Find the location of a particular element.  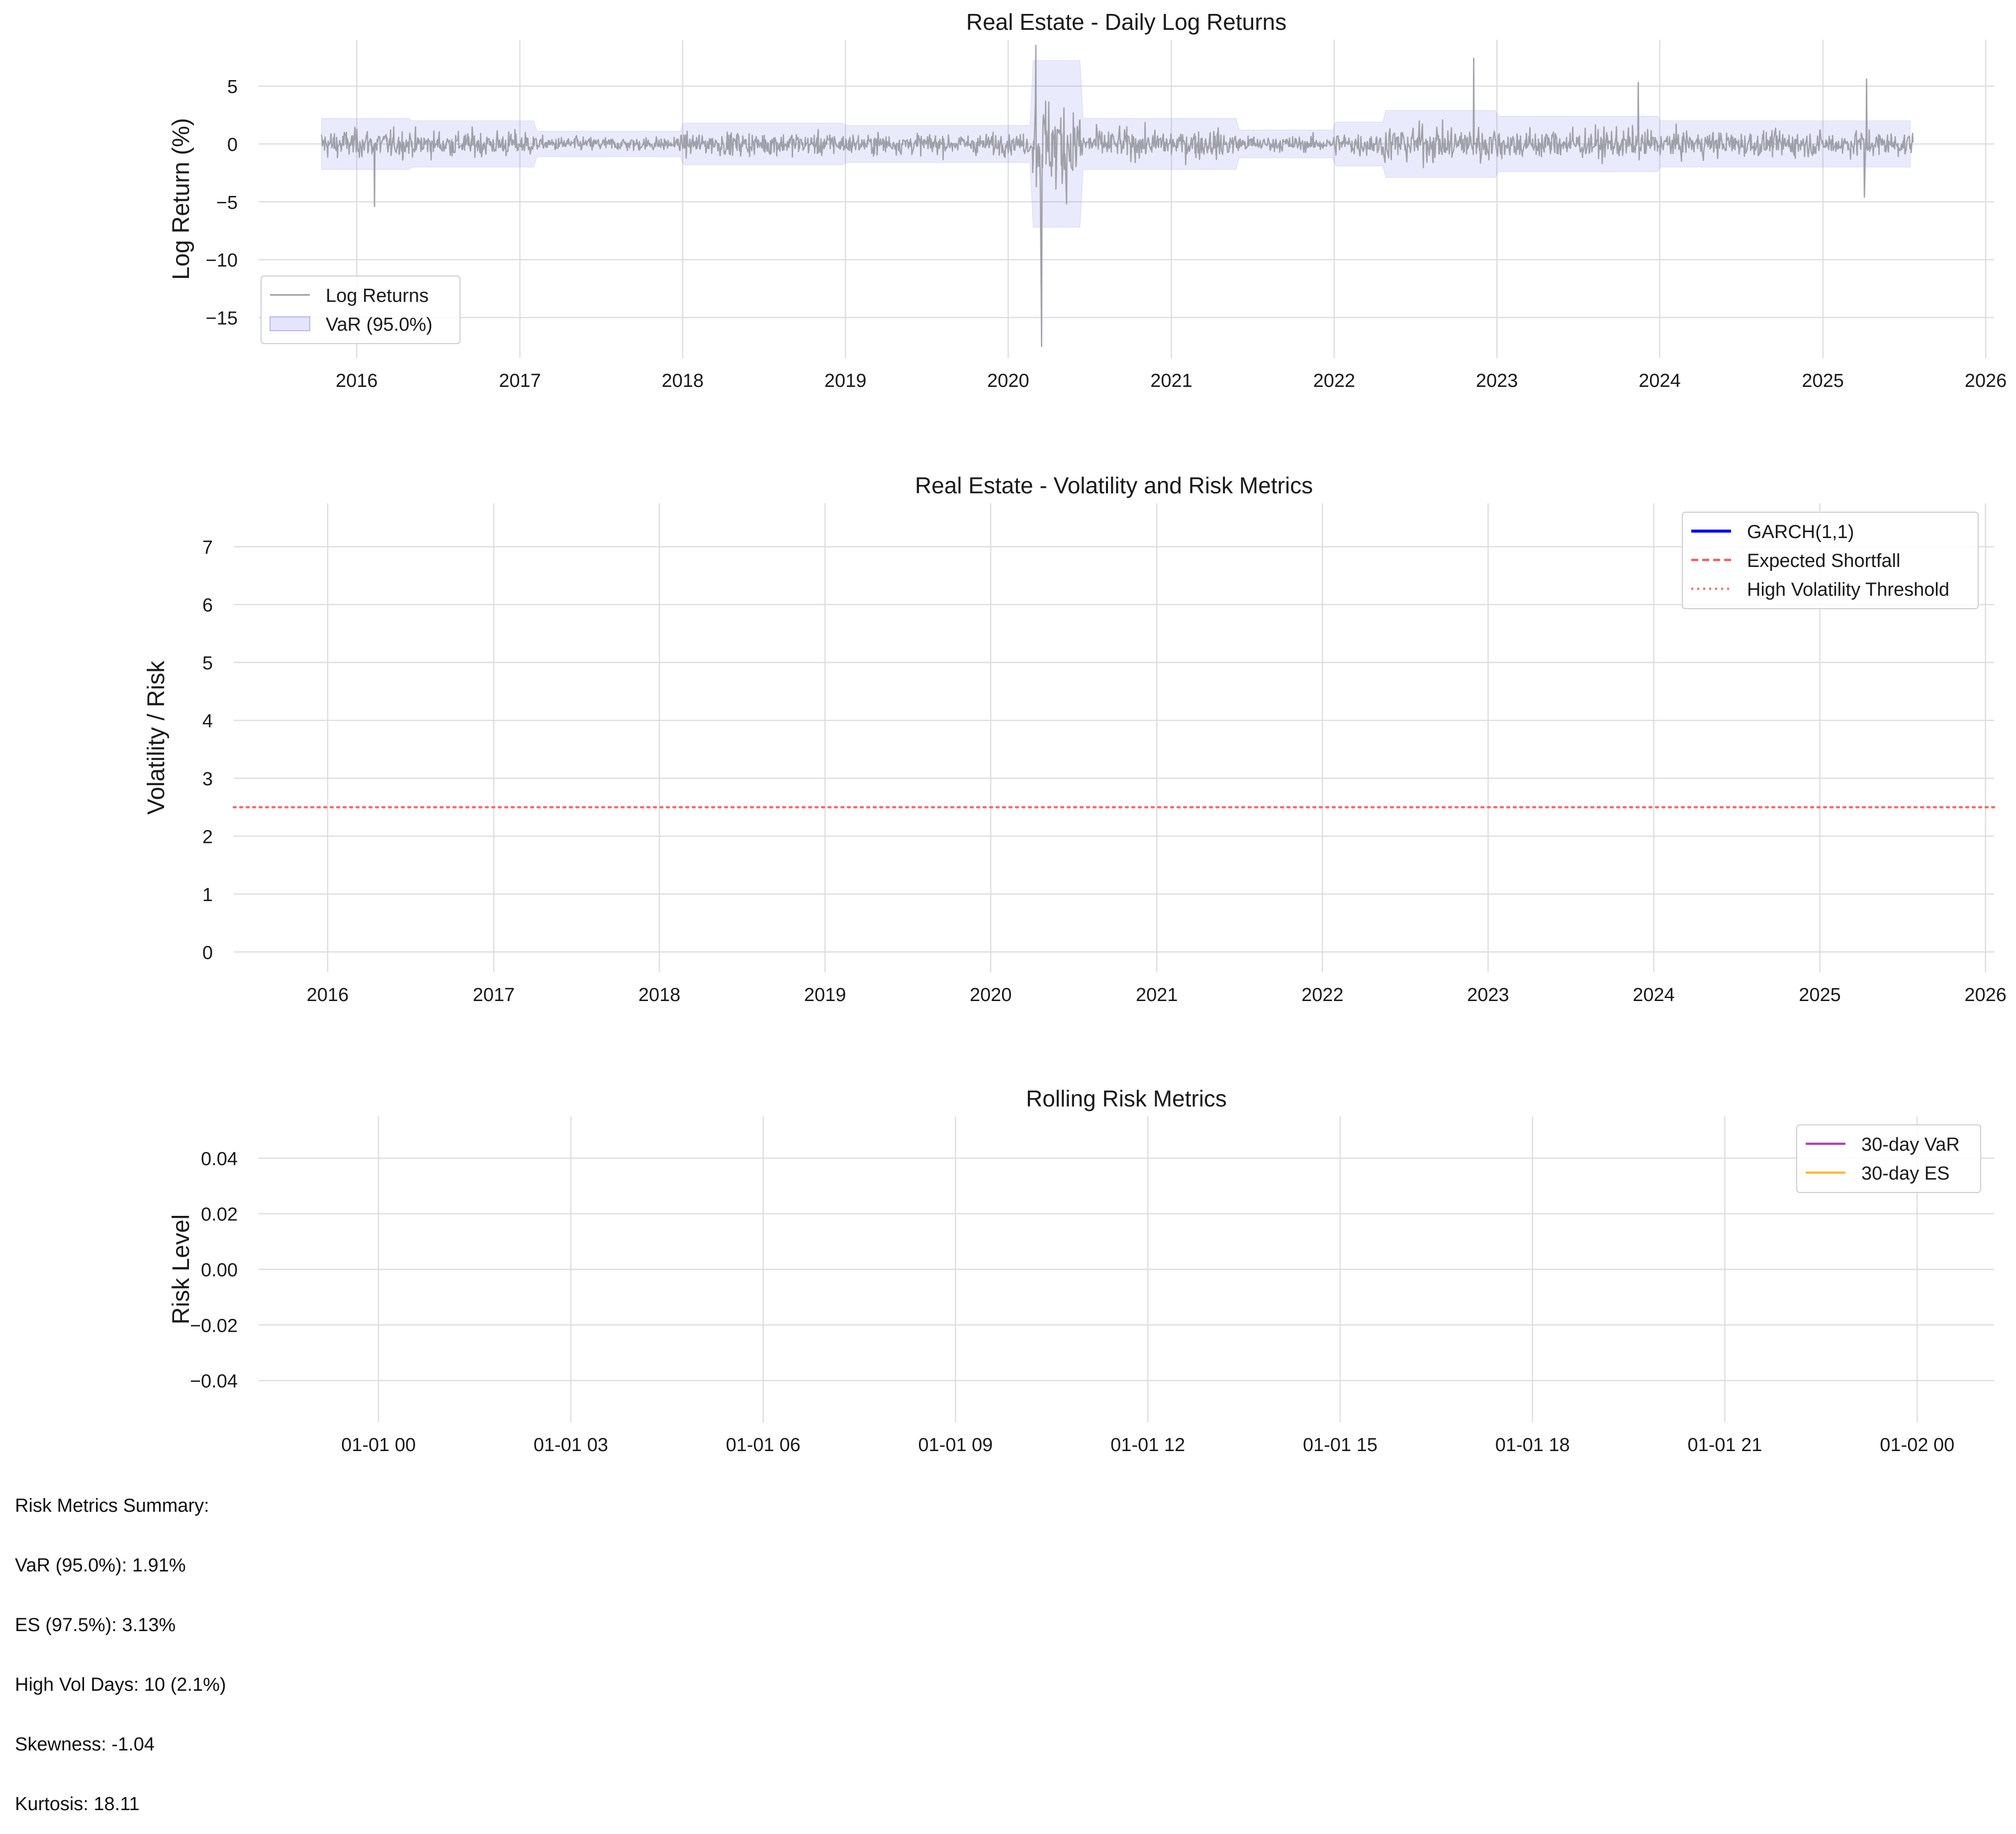

legend-entry: High Volatility Threshold is located at coordinates (1848, 589).